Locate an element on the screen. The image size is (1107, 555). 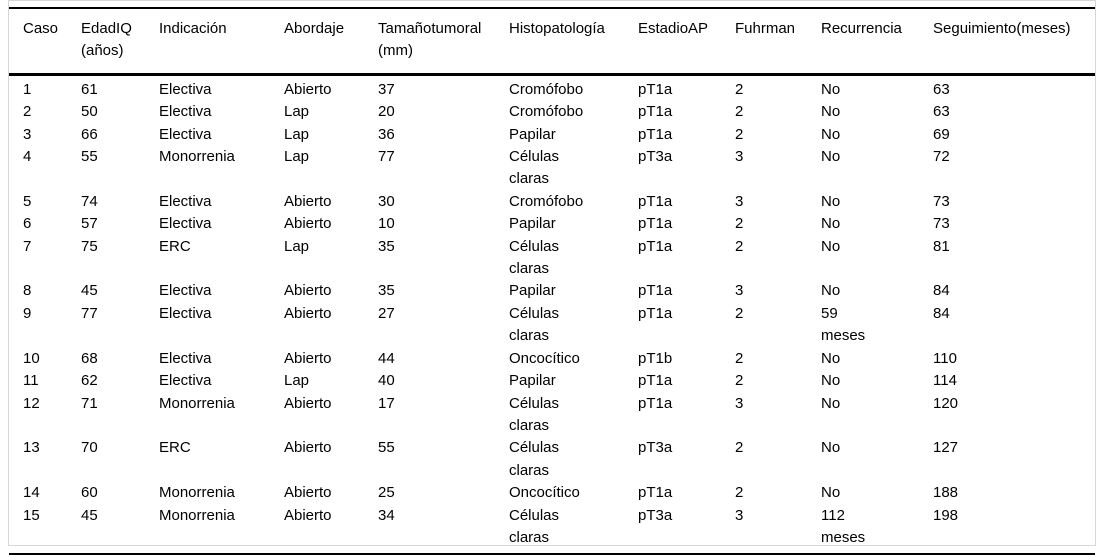
table-cell: Lap is located at coordinates (297, 381).